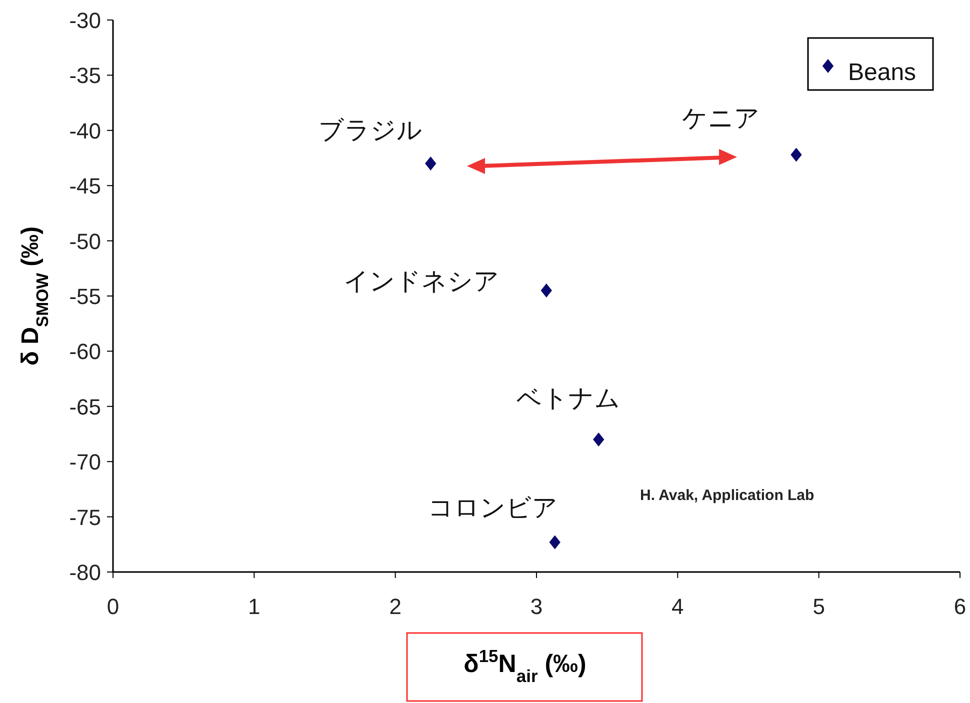 The height and width of the screenshot is (703, 970). Describe the element at coordinates (568, 398) in the screenshot. I see `annotation: ベトナム` at that location.